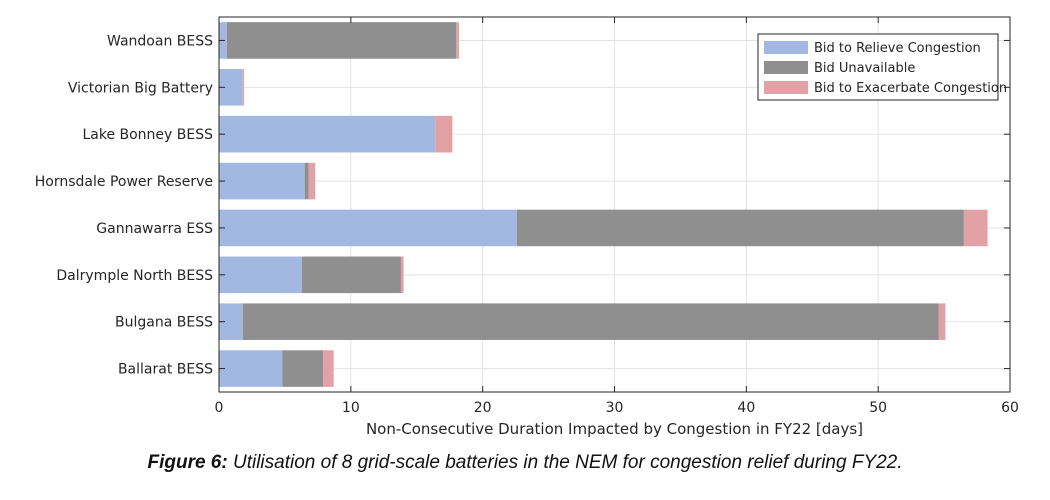 This screenshot has width=1050, height=500. I want to click on legend-label: Bid to Exacerbate Congestion, so click(910, 88).